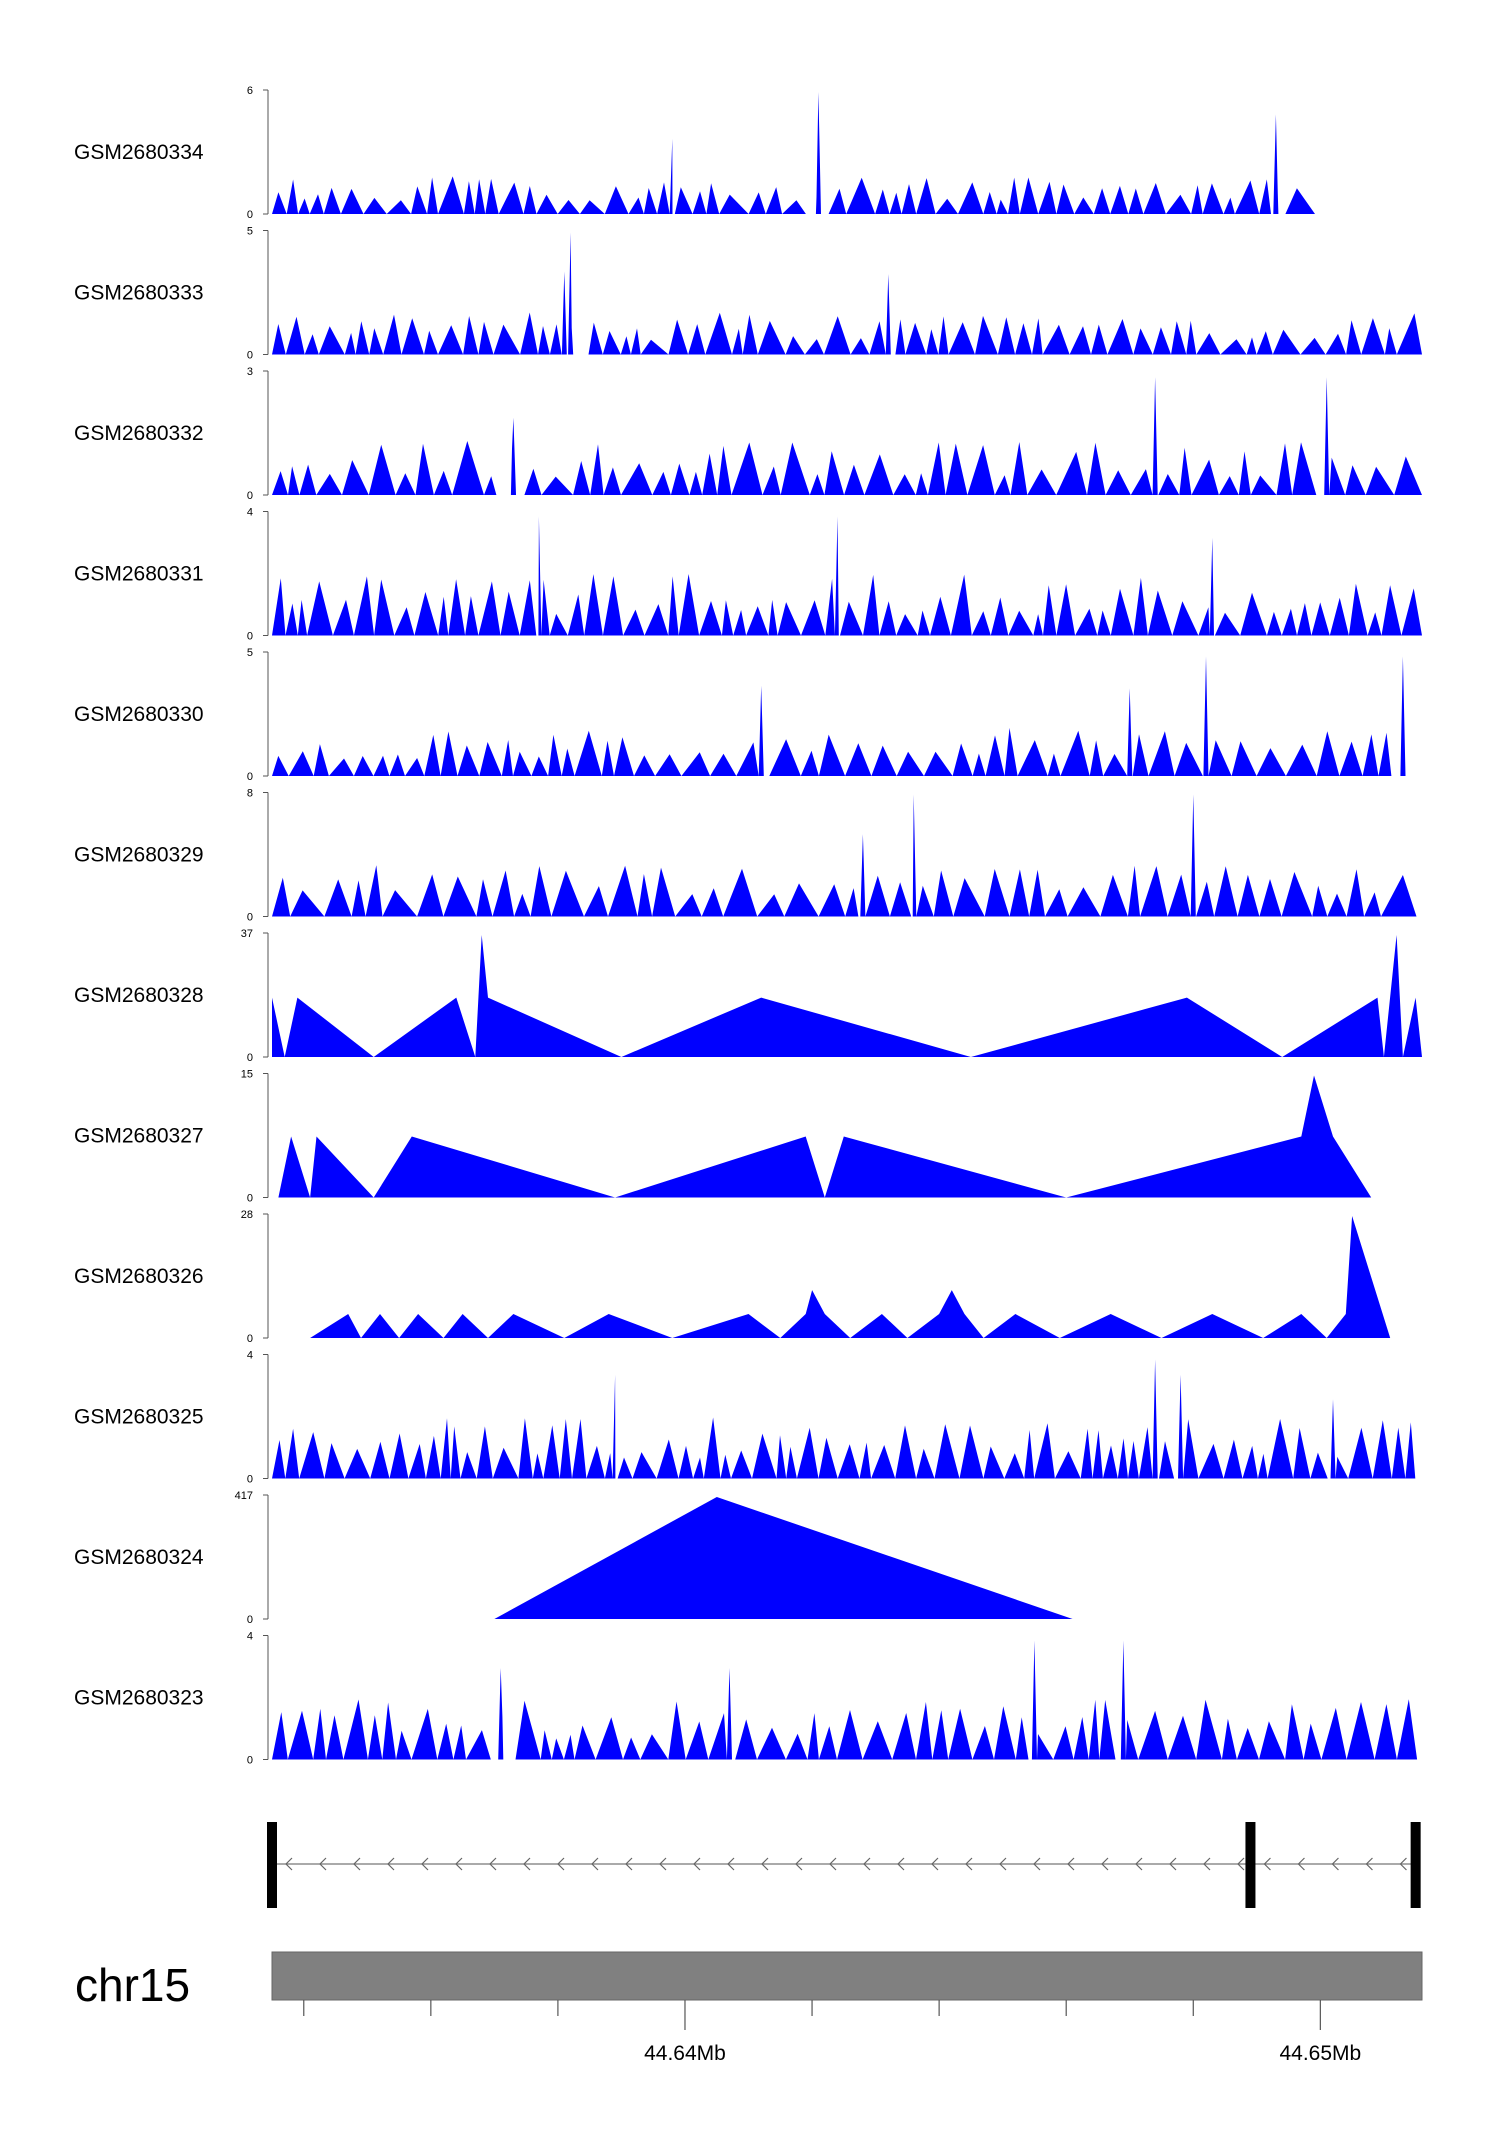  What do you see at coordinates (244, 1496) in the screenshot?
I see `y-tick-label-max: 417` at bounding box center [244, 1496].